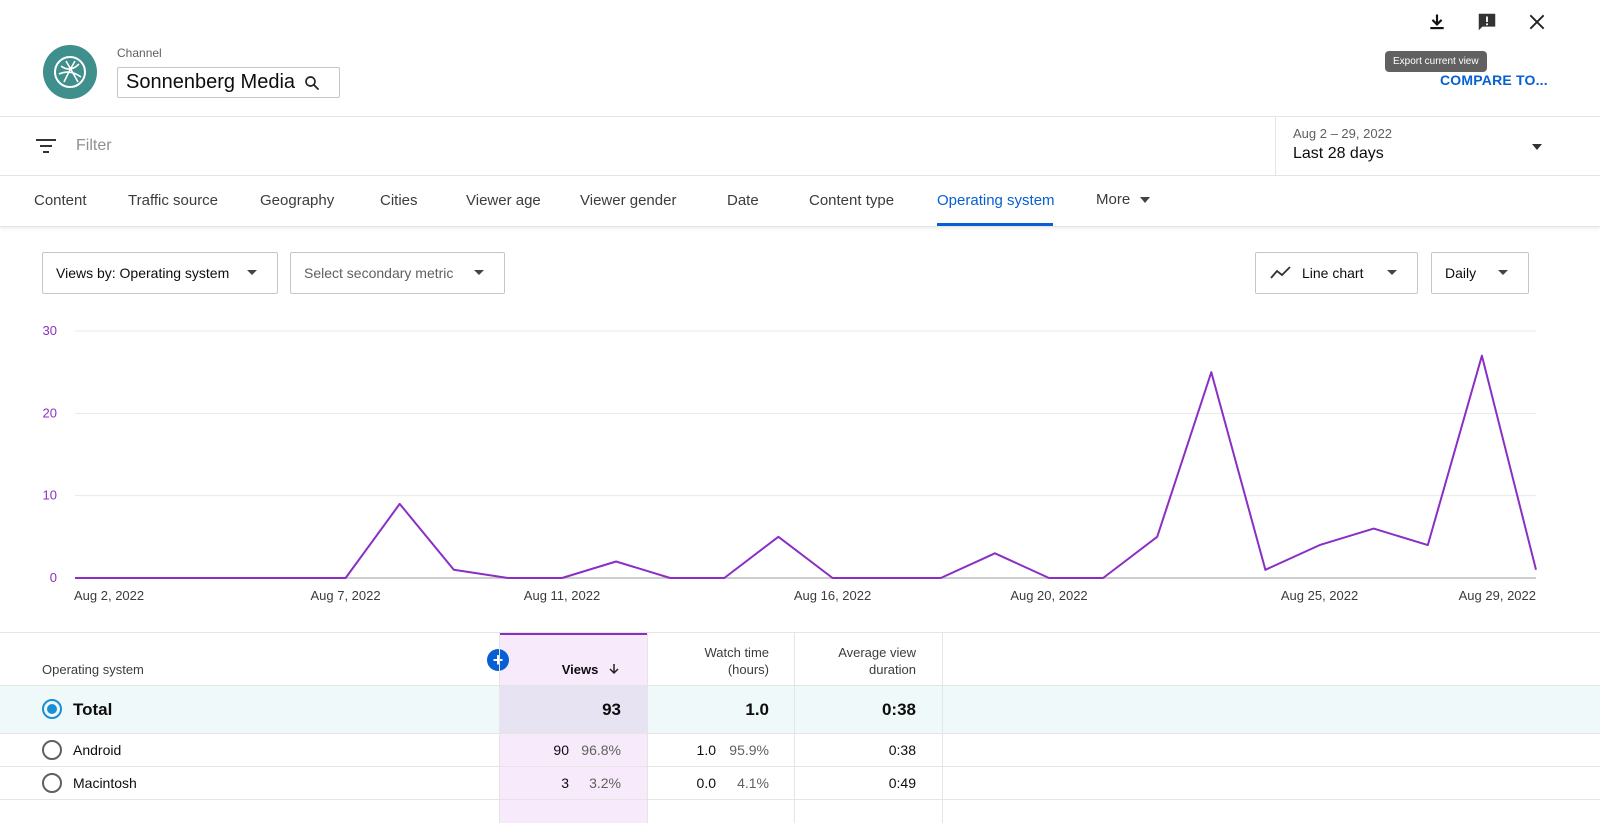 The width and height of the screenshot is (1600, 823). Describe the element at coordinates (60, 200) in the screenshot. I see `tab-content: Content` at that location.